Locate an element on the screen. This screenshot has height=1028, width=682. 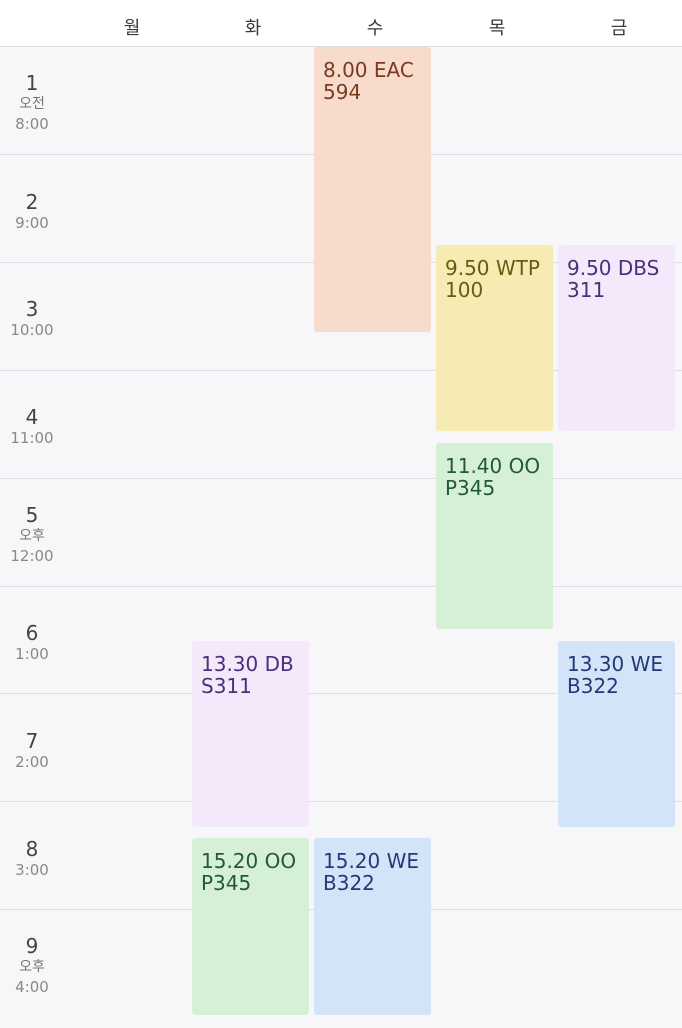
class-block-oop345: 15.20 OOP345 is located at coordinates (250, 926).